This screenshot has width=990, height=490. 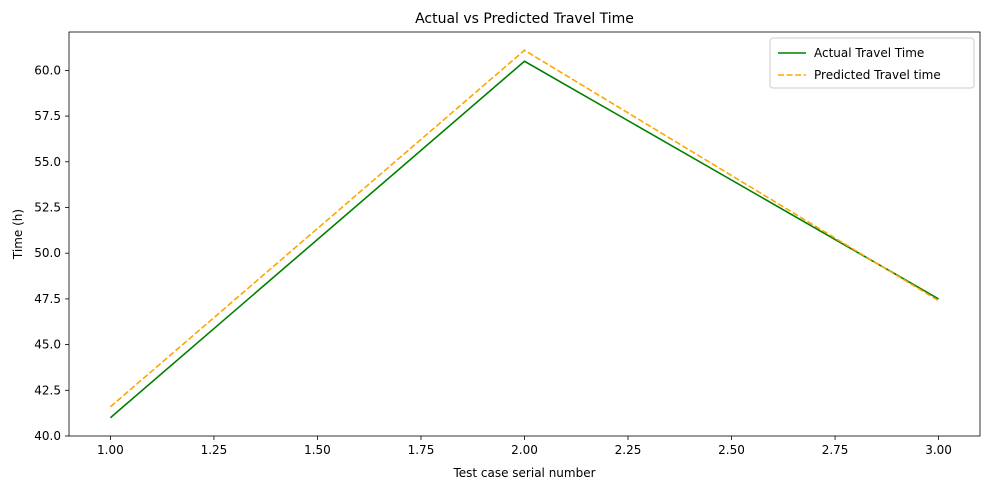 What do you see at coordinates (47, 70) in the screenshot?
I see `y-tick-label: 60.0` at bounding box center [47, 70].